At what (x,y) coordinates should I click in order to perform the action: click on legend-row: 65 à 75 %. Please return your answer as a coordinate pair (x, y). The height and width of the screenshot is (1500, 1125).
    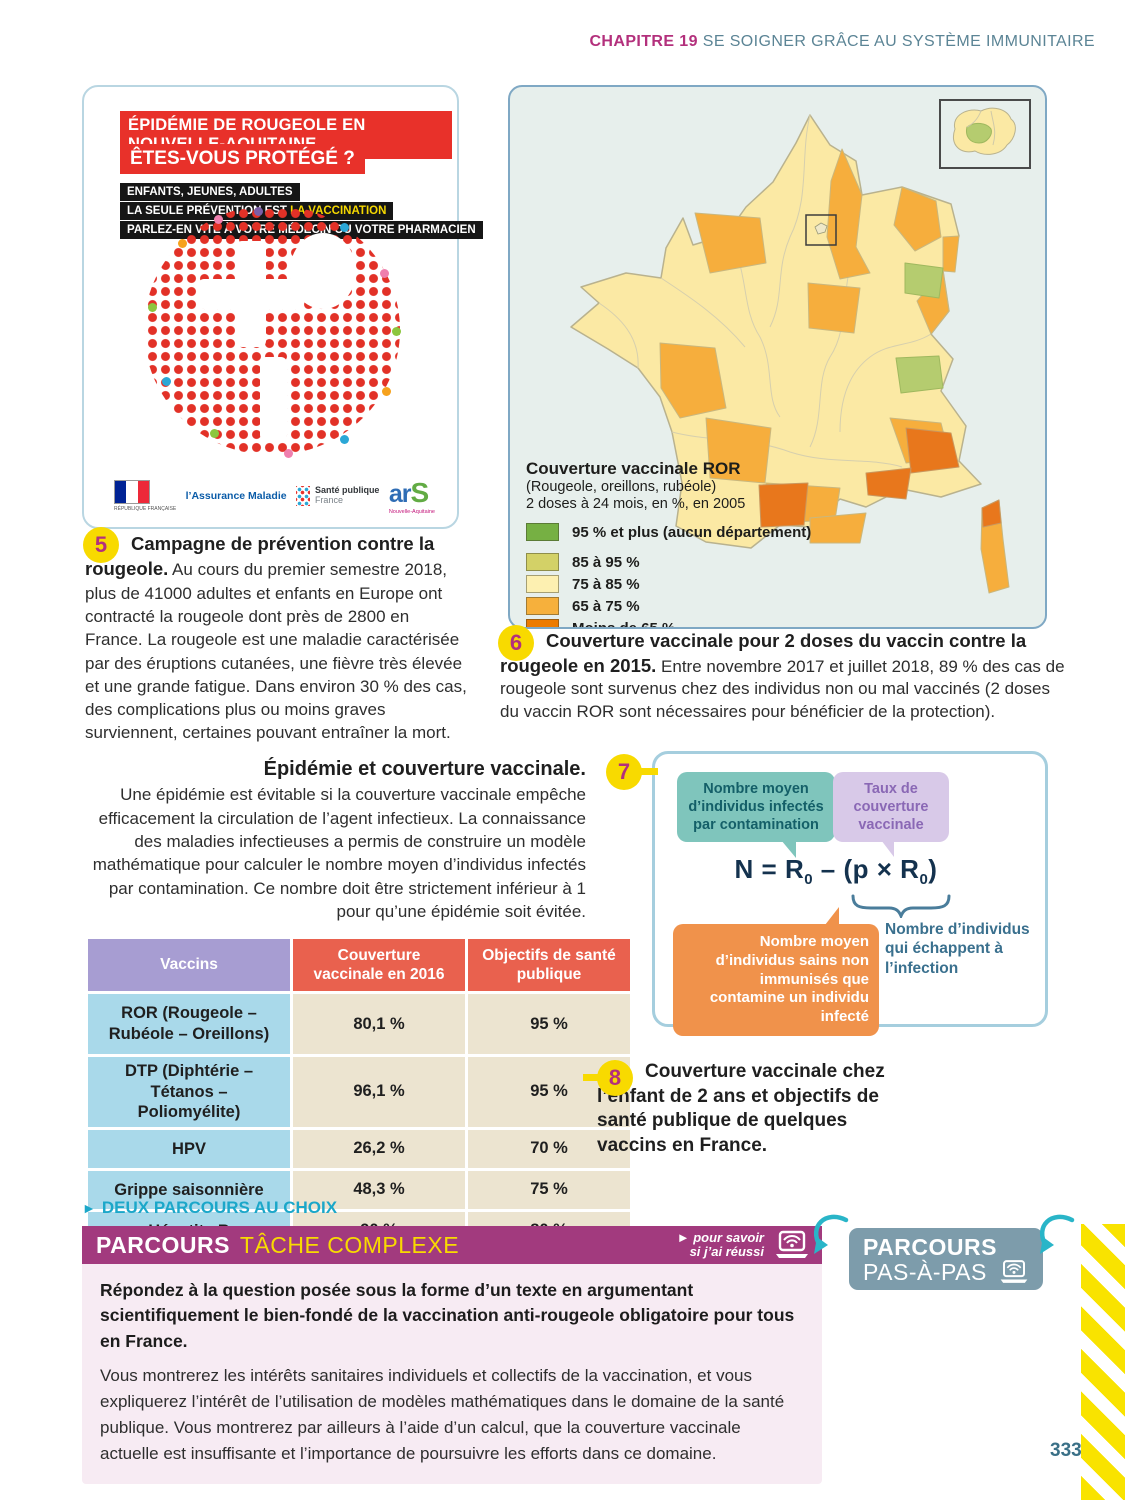
    Looking at the image, I should click on (696, 606).